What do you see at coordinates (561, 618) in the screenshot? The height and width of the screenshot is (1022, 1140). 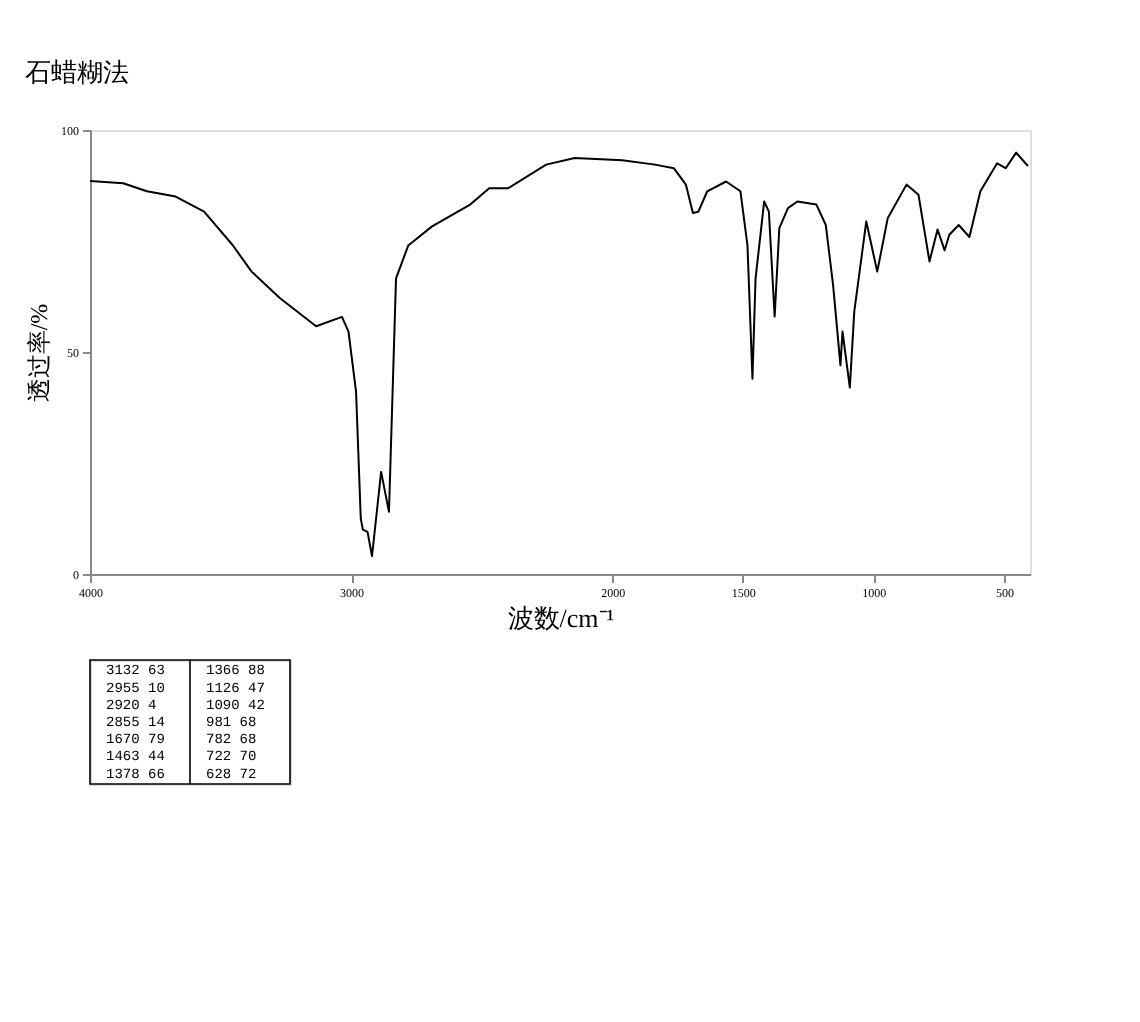 I see `x-axis-title: 波数/cm⁻¹` at bounding box center [561, 618].